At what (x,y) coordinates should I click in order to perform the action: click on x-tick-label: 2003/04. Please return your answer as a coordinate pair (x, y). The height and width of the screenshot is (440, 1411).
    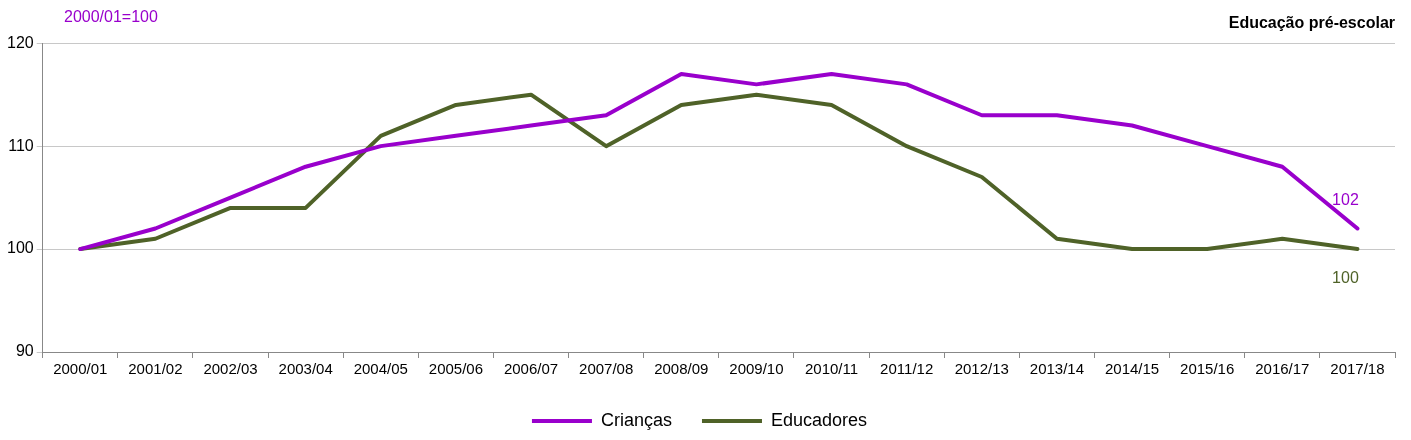
    Looking at the image, I should click on (305, 369).